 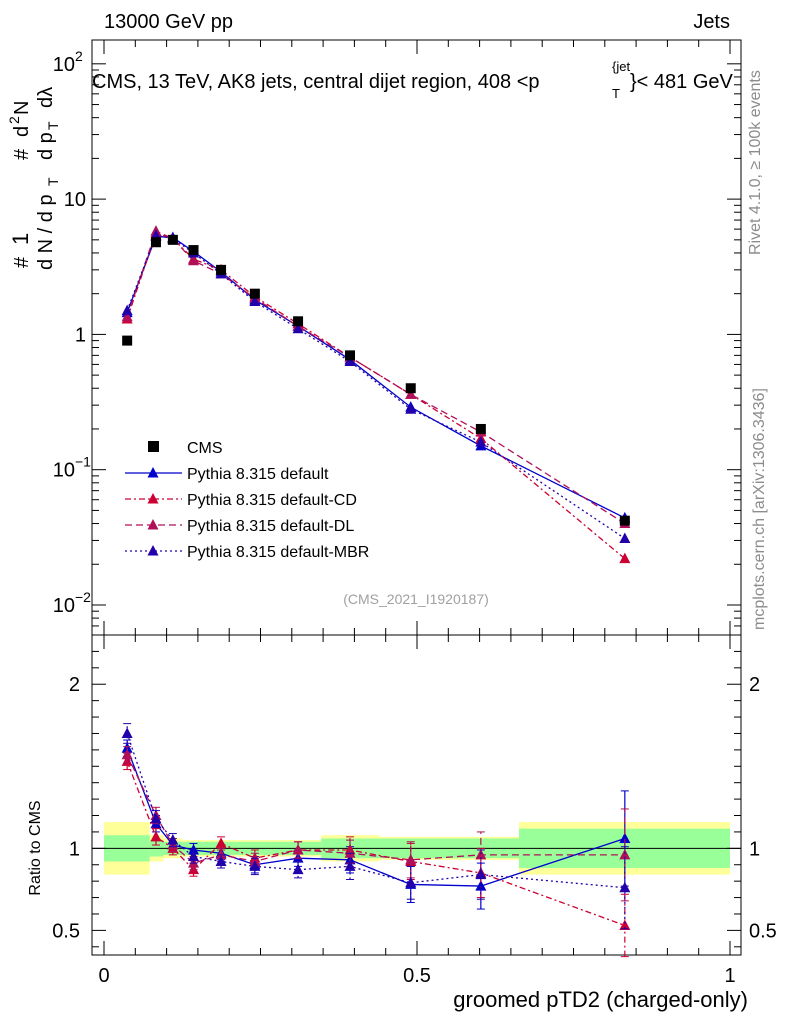 I want to click on svg-text: d, so click(x=22, y=131).